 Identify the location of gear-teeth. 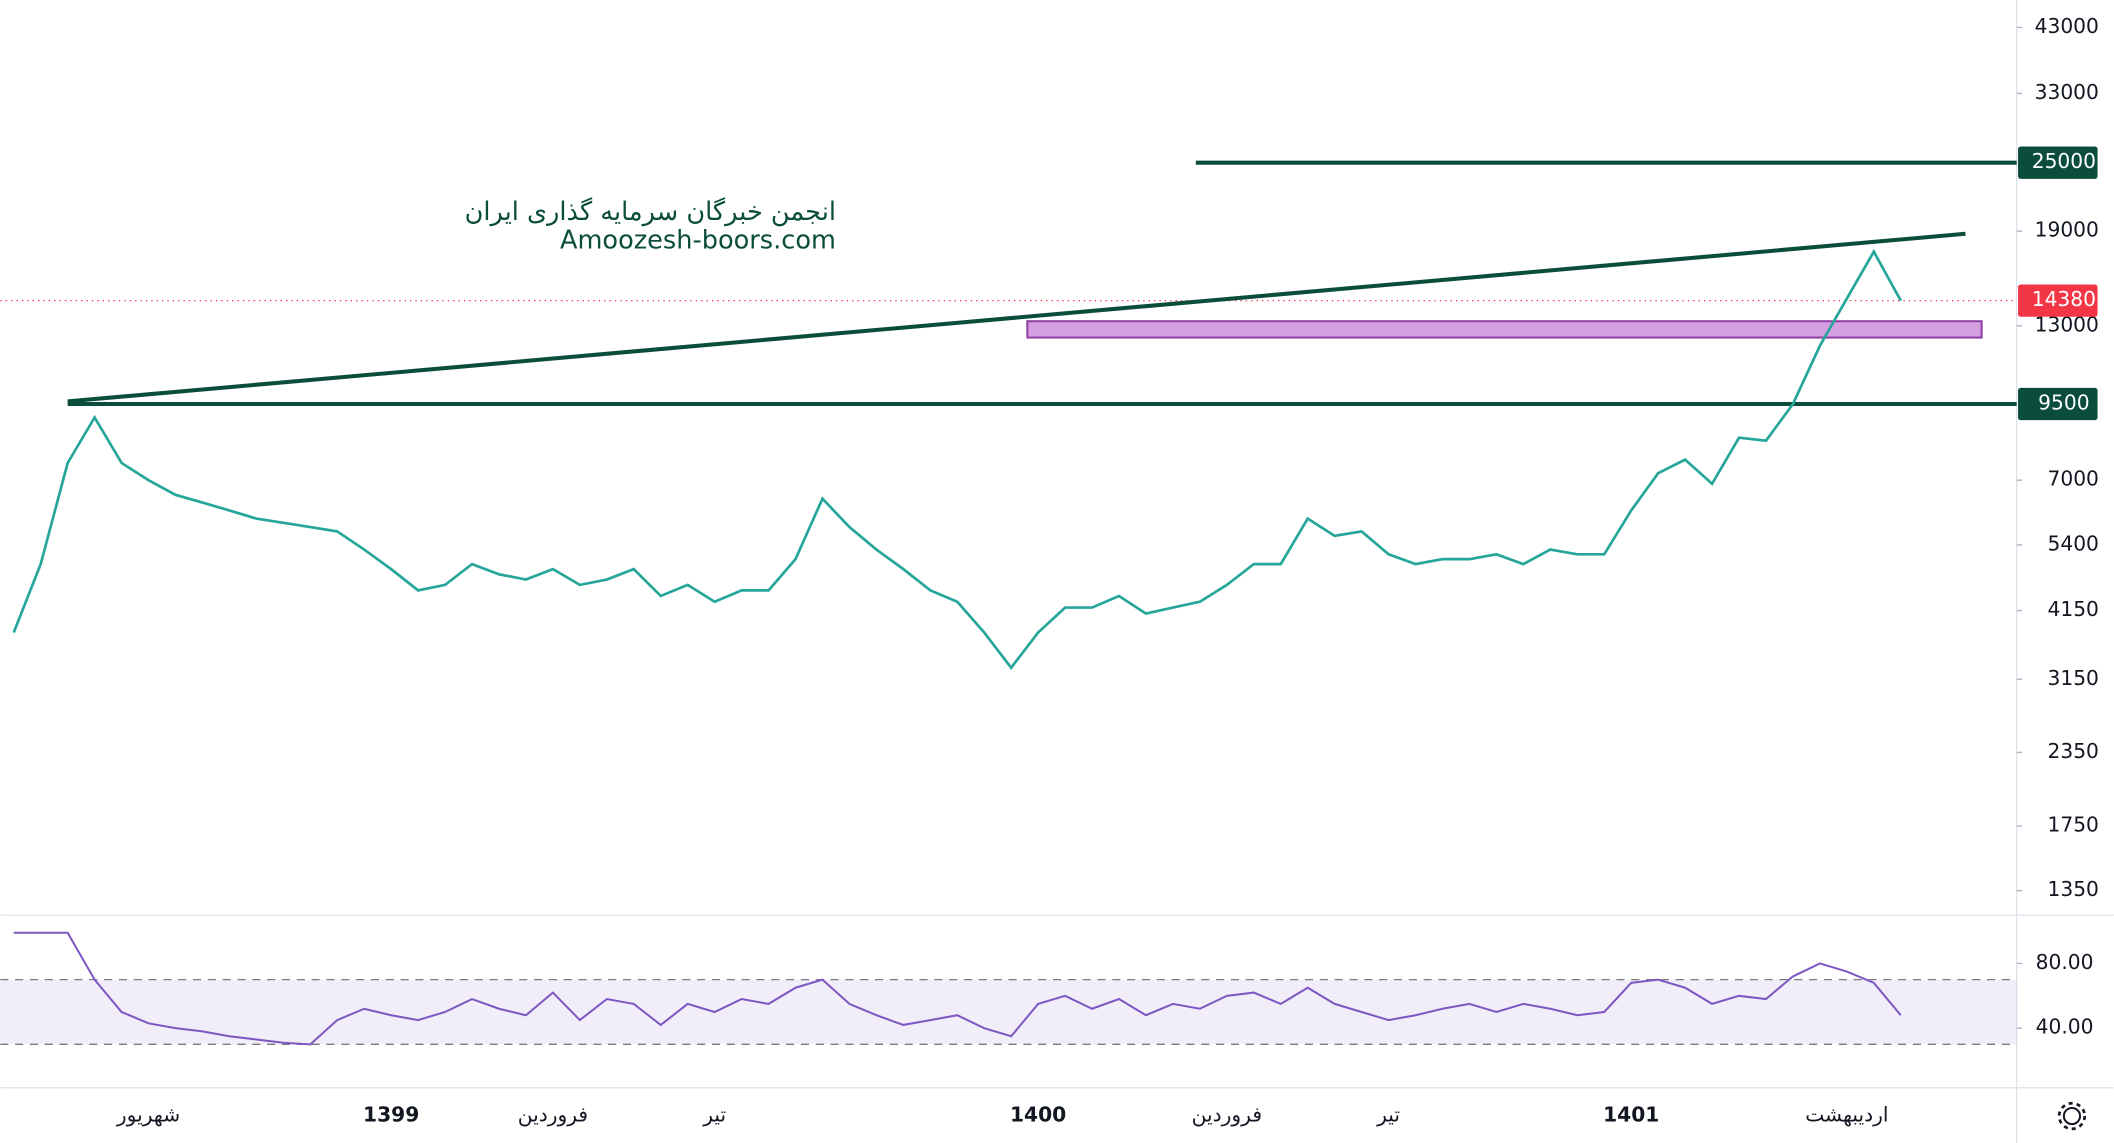
(2072, 1116).